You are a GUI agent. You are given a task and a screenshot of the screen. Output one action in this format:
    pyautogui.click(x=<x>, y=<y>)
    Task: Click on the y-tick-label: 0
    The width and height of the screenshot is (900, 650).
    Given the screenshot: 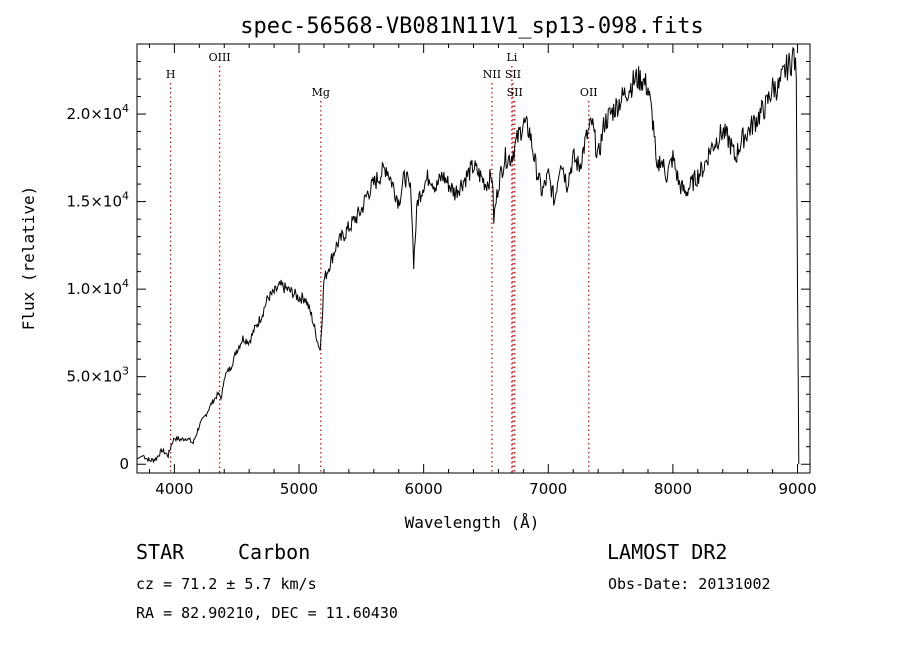 What is the action you would take?
    pyautogui.click(x=124, y=464)
    